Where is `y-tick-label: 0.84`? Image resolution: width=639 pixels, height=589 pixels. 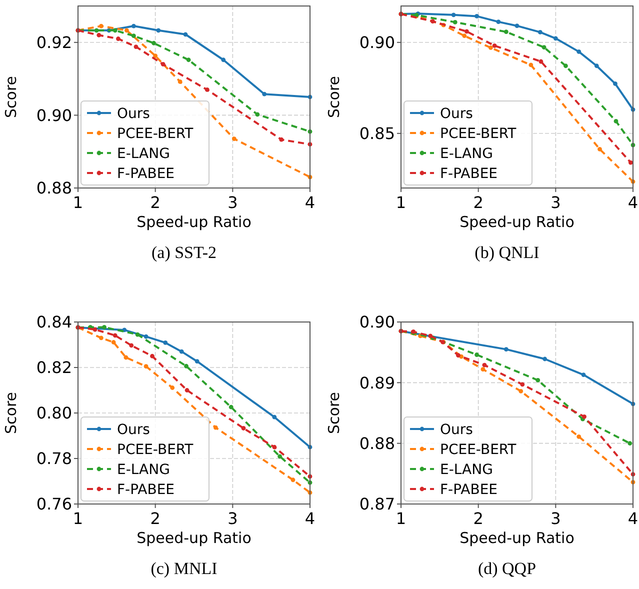
y-tick-label: 0.84 is located at coordinates (54, 322).